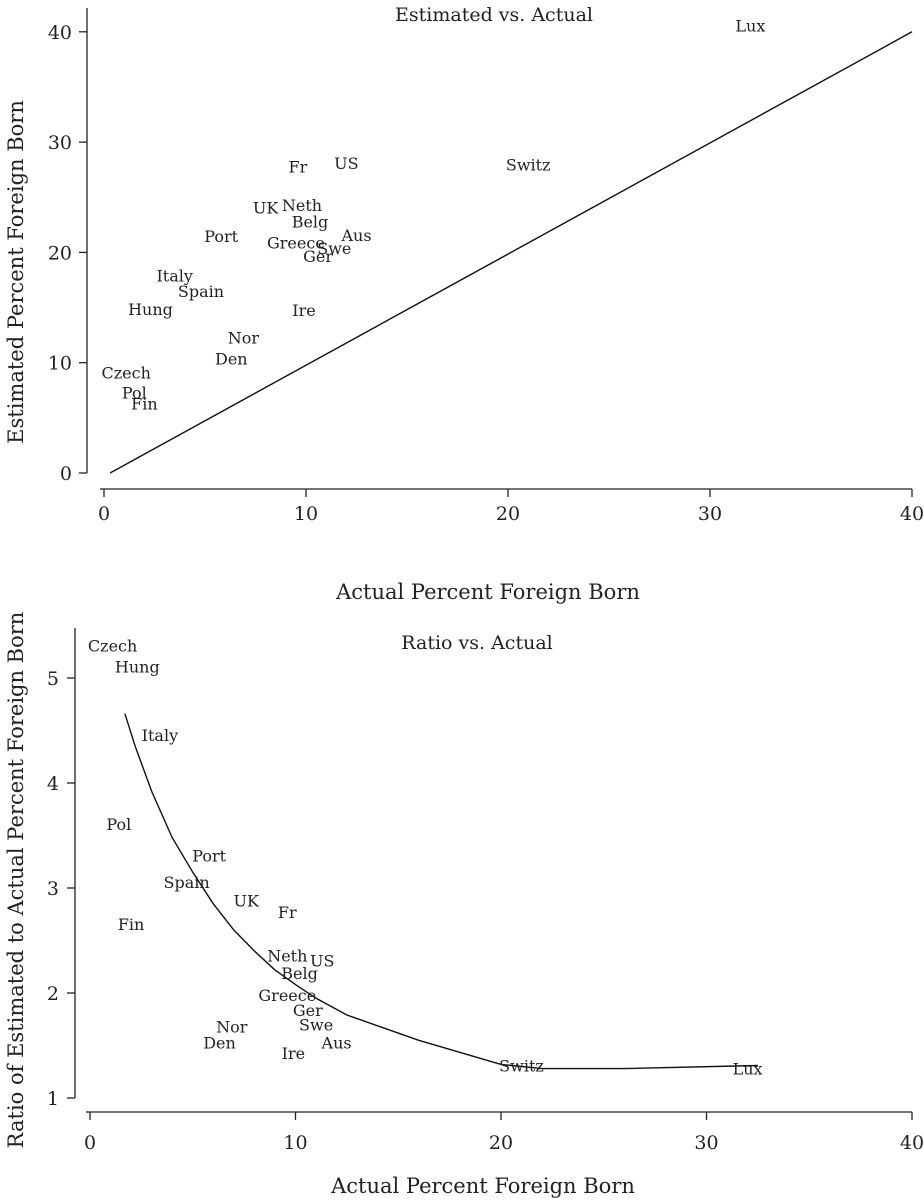 The image size is (924, 1204). I want to click on y-tick-label: 20, so click(60, 253).